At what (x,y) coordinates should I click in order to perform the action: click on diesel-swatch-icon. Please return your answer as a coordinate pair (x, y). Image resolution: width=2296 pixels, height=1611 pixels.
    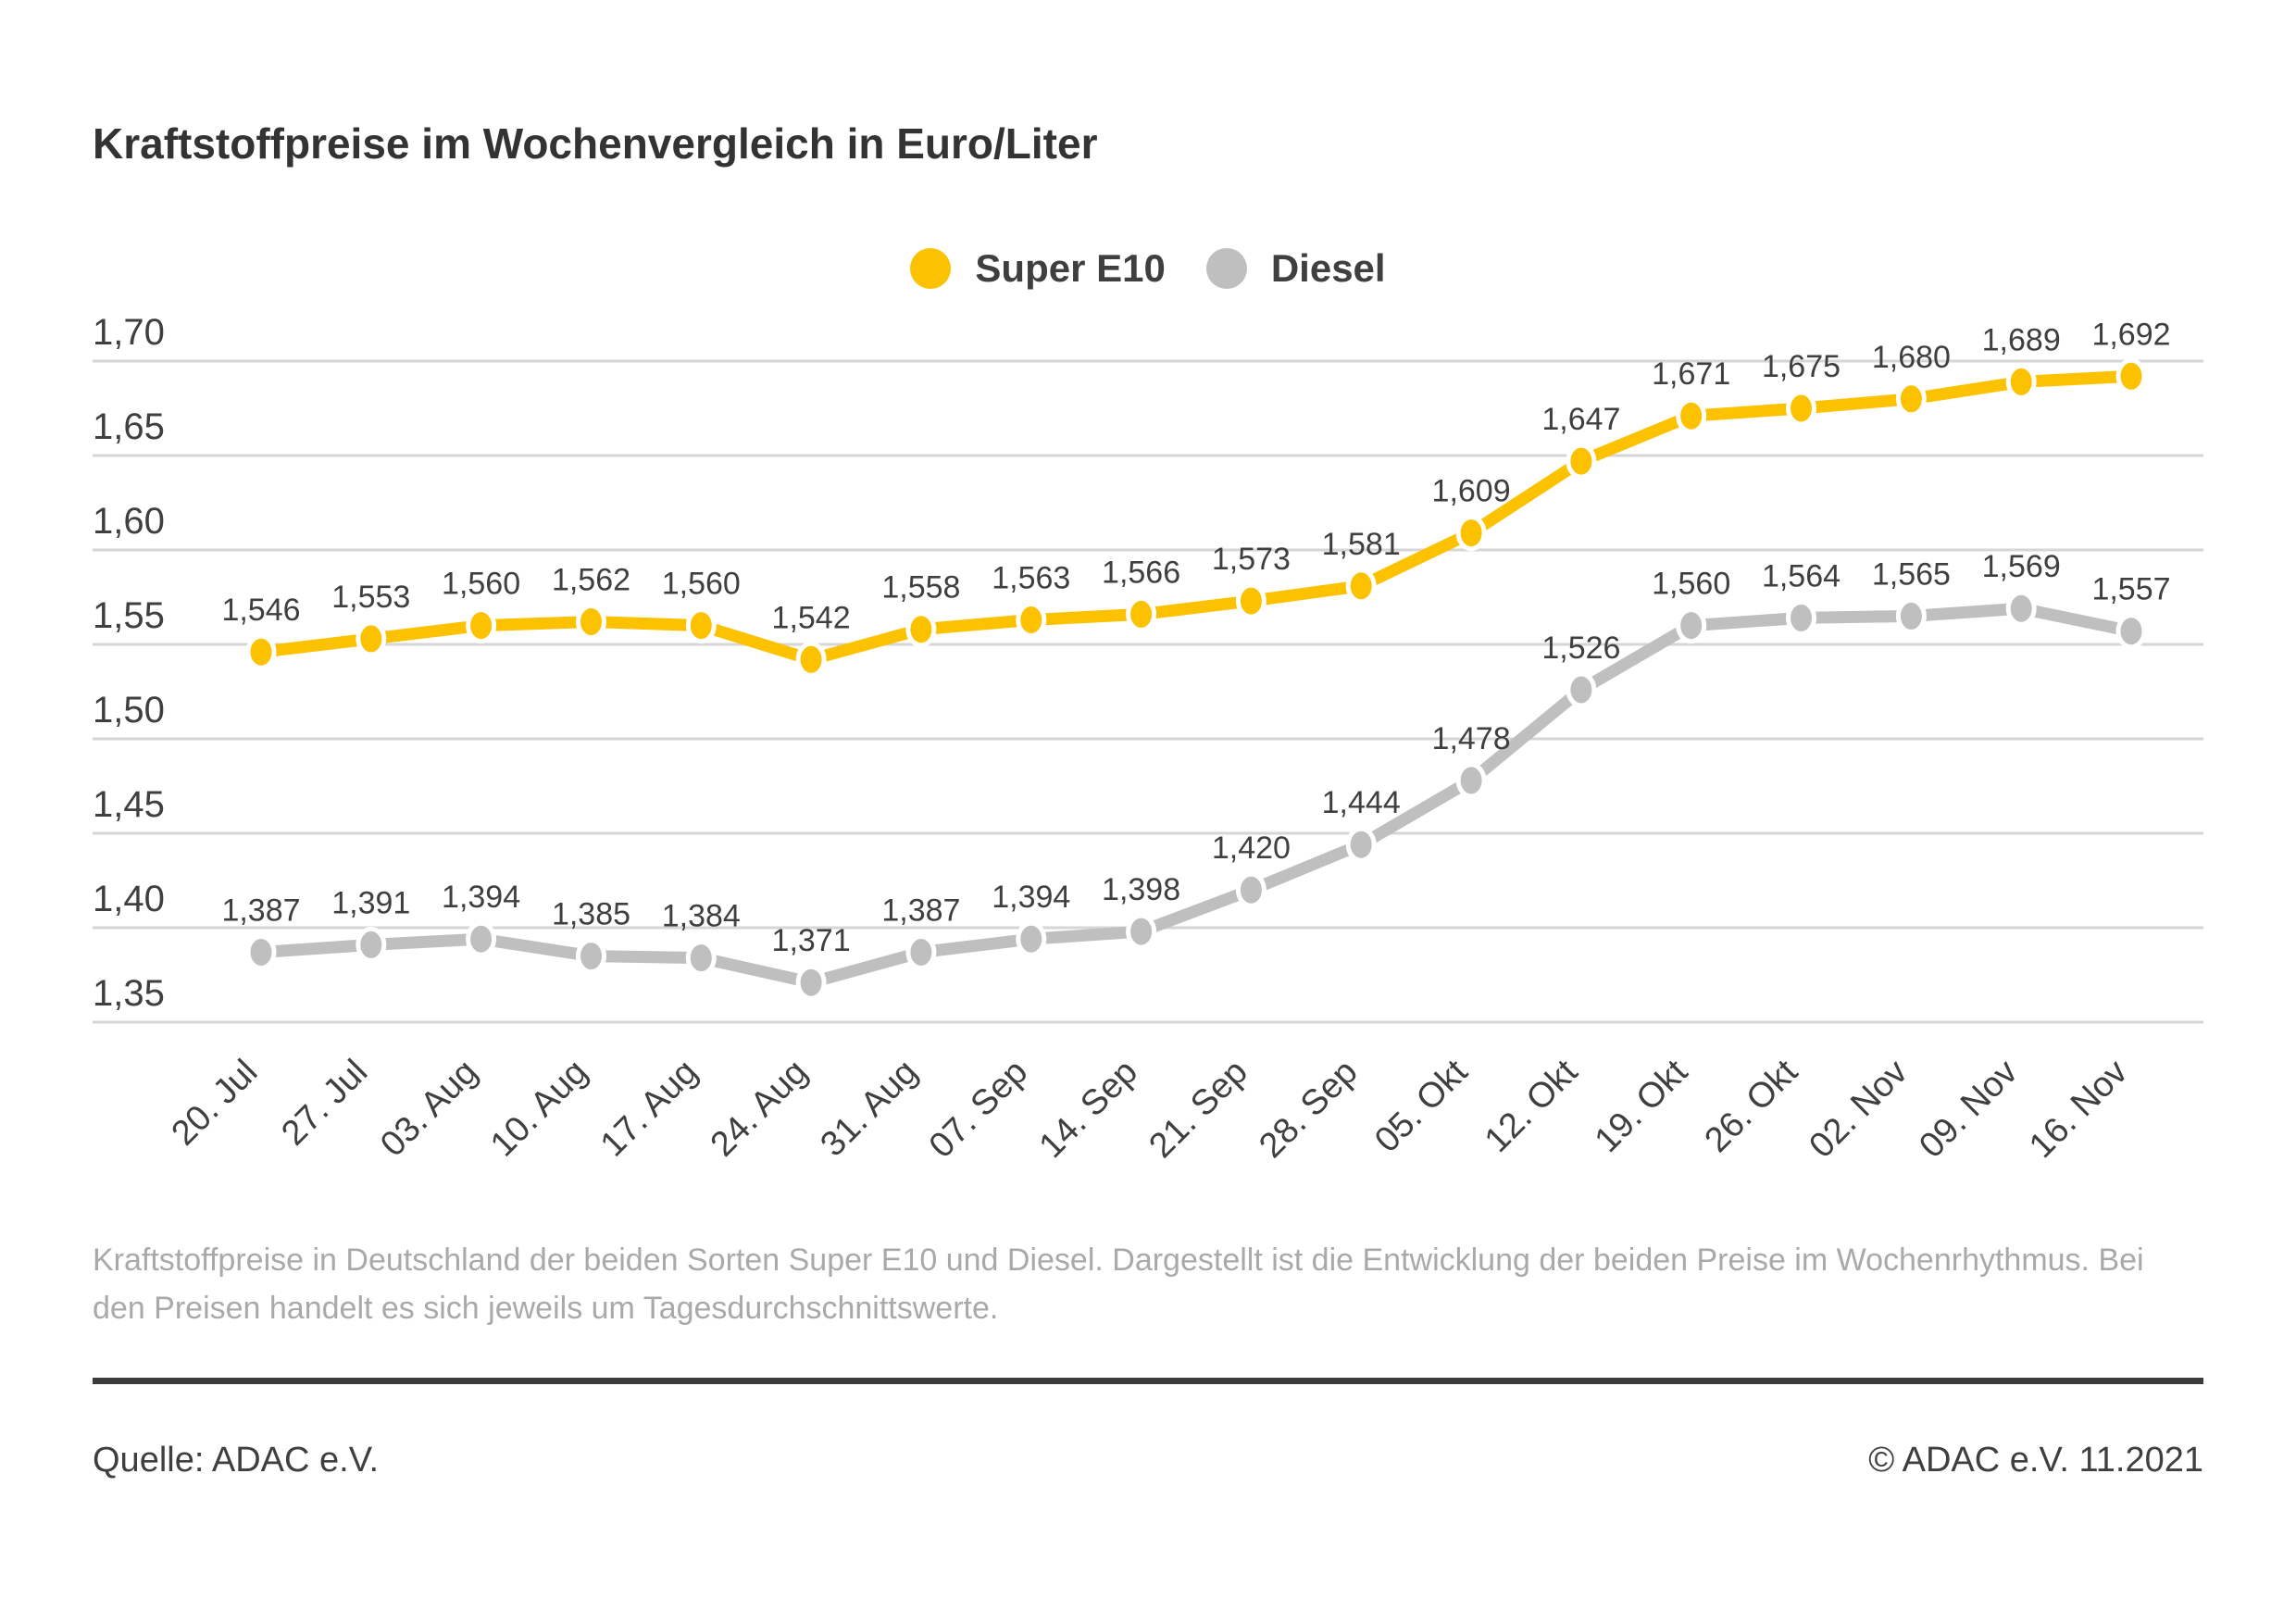
    Looking at the image, I should click on (1226, 268).